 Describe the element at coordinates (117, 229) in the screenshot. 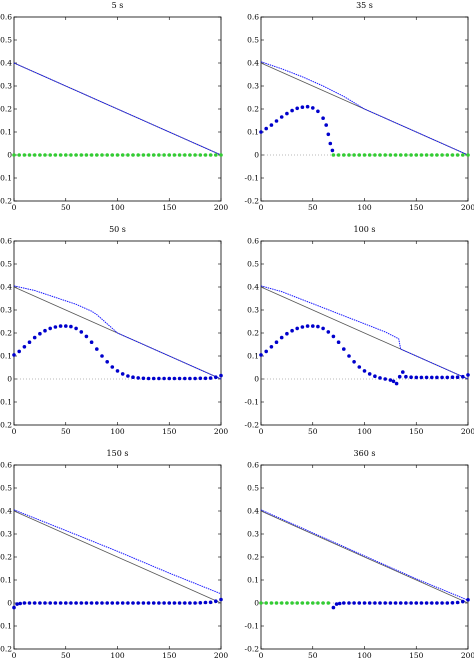

I see `panel-title: 50 s` at that location.